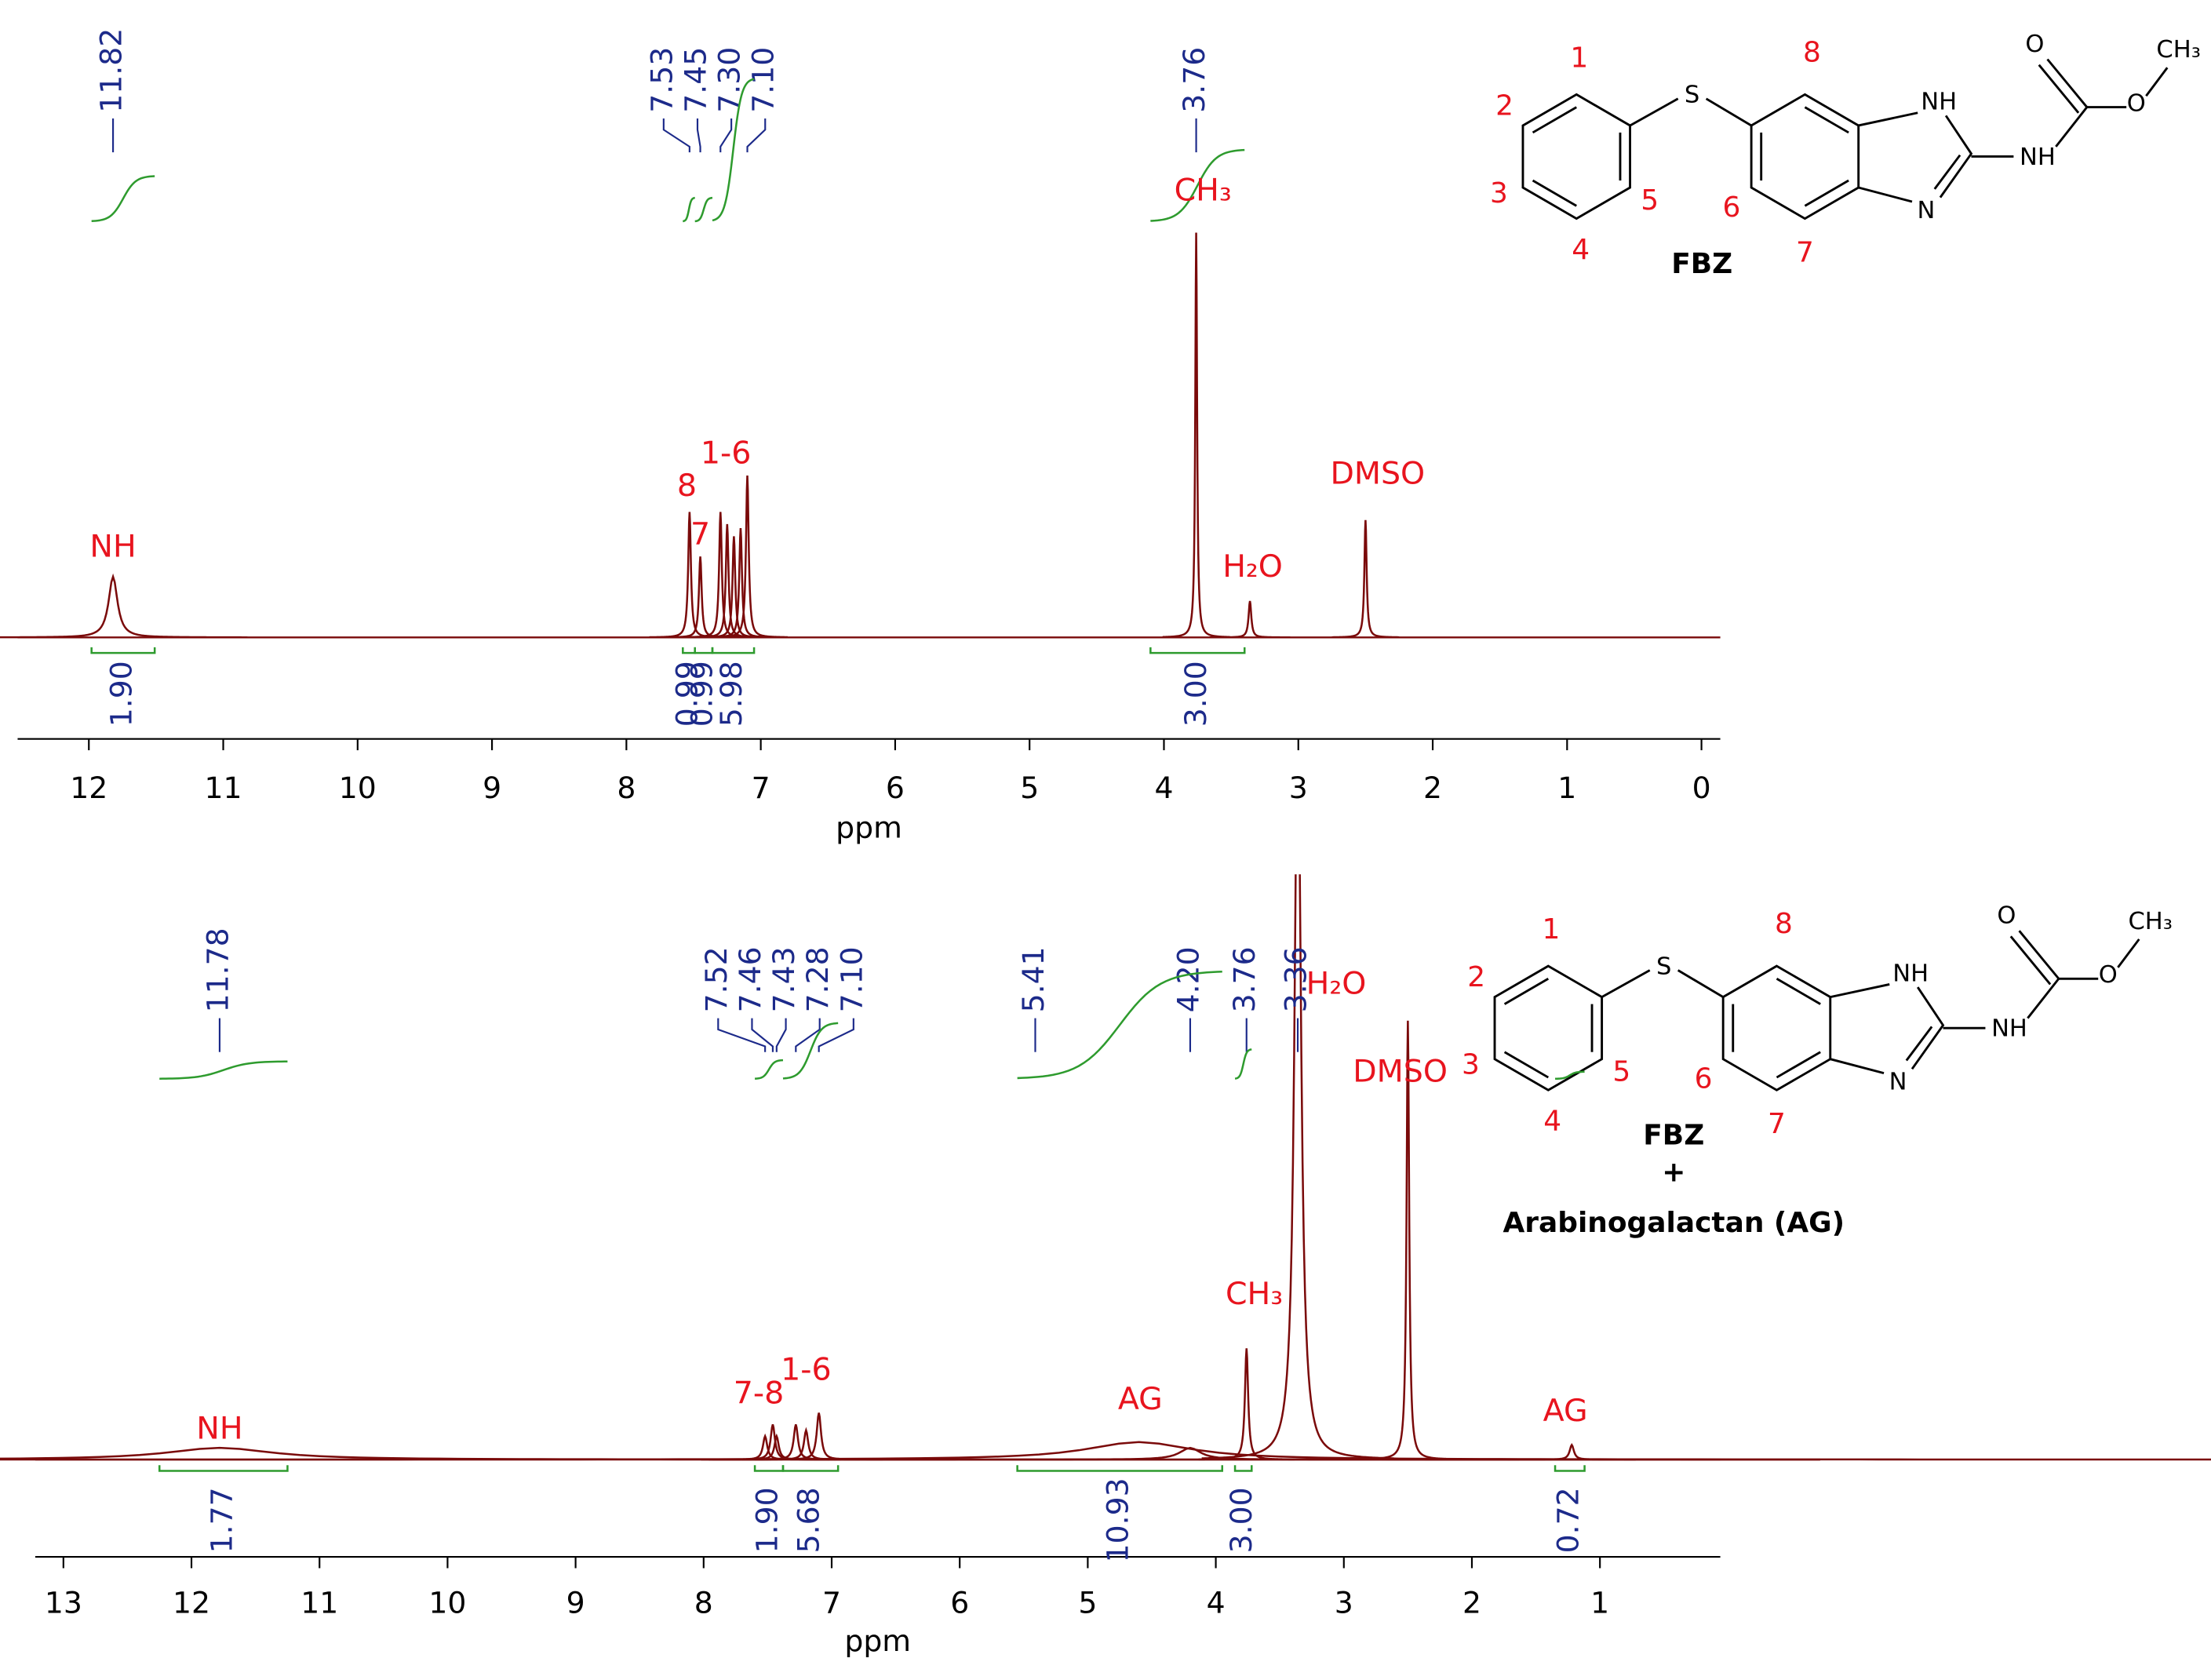  What do you see at coordinates (218, 969) in the screenshot?
I see `shift-label: 11.78` at bounding box center [218, 969].